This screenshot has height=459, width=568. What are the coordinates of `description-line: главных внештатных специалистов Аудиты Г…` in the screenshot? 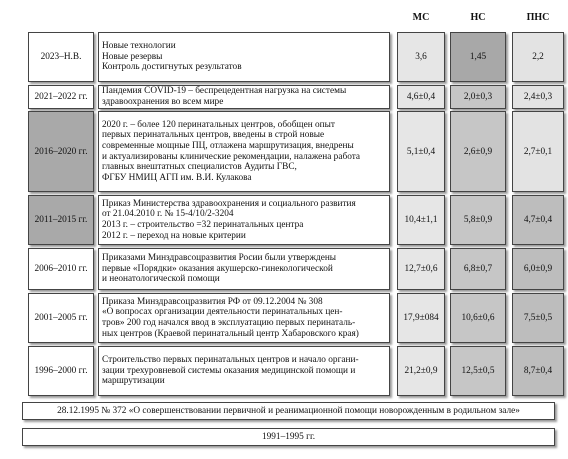 It's located at (199, 167).